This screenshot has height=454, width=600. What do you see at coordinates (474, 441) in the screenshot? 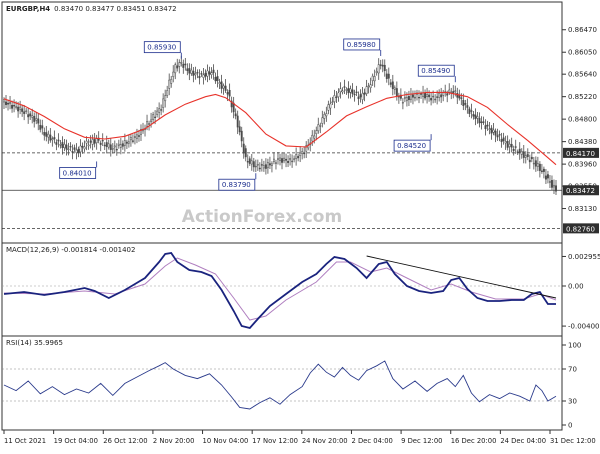
I see `x-tick-label: 16 Dec 20:00` at bounding box center [474, 441].